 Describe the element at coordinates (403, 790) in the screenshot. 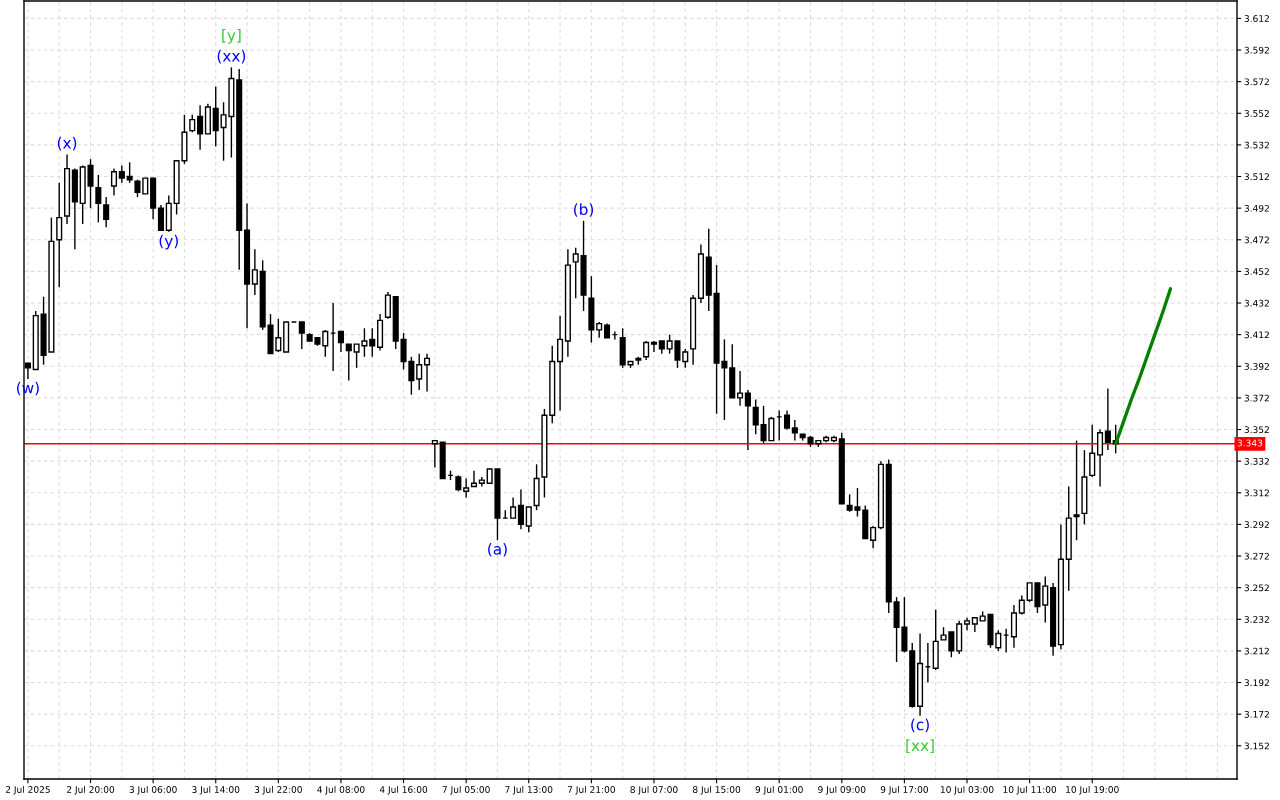

I see `x-tick-label: 4 Jul 16:00` at that location.